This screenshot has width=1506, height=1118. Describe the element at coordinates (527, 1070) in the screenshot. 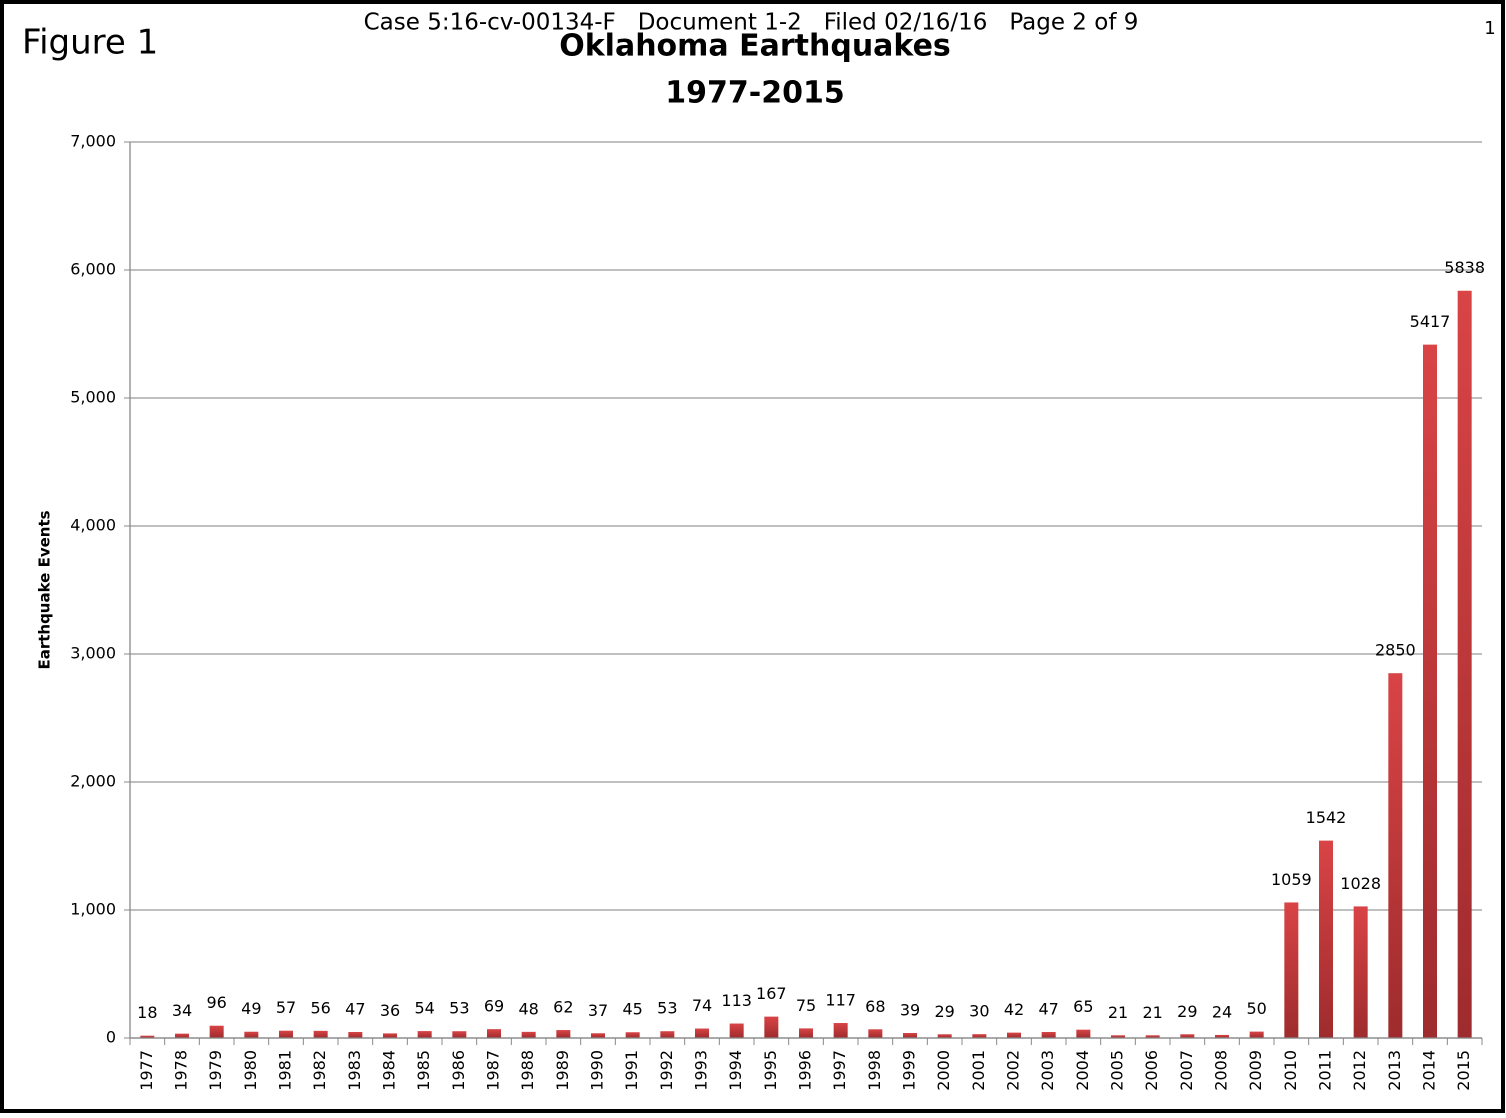

I see `x-tick-label: 1988` at that location.